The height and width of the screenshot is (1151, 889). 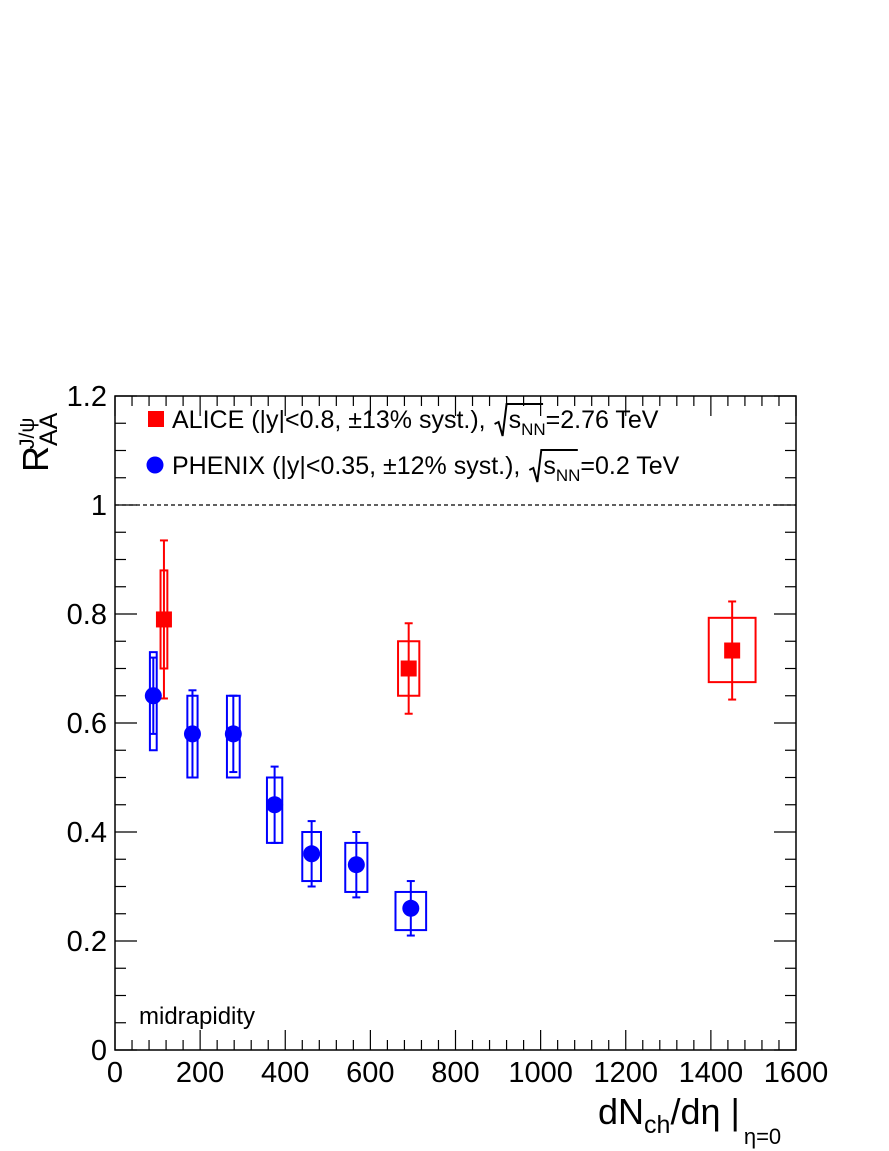 I want to click on legend-marker-phenix, so click(x=155, y=465).